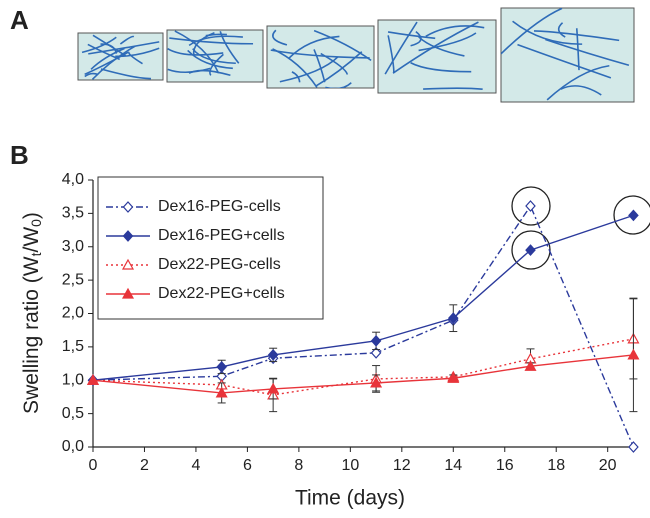 Image resolution: width=650 pixels, height=518 pixels. What do you see at coordinates (505, 465) in the screenshot?
I see `x-tick-label: 16` at bounding box center [505, 465].